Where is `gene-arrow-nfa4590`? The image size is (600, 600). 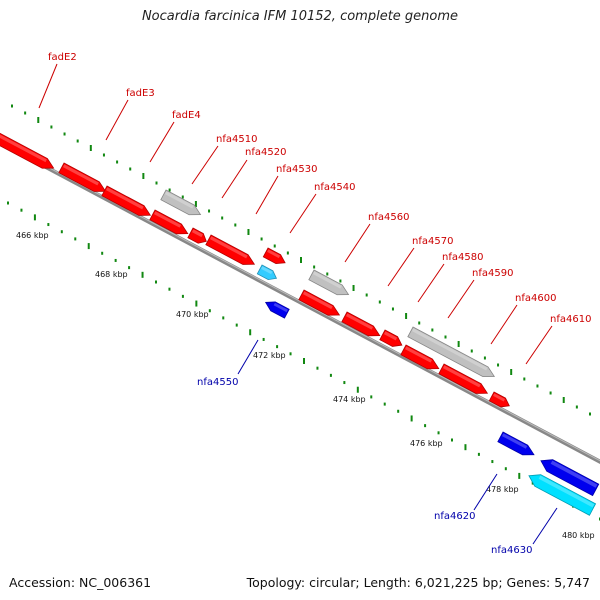
gene-arrow-nfa4590 is located at coordinates (392, 339).